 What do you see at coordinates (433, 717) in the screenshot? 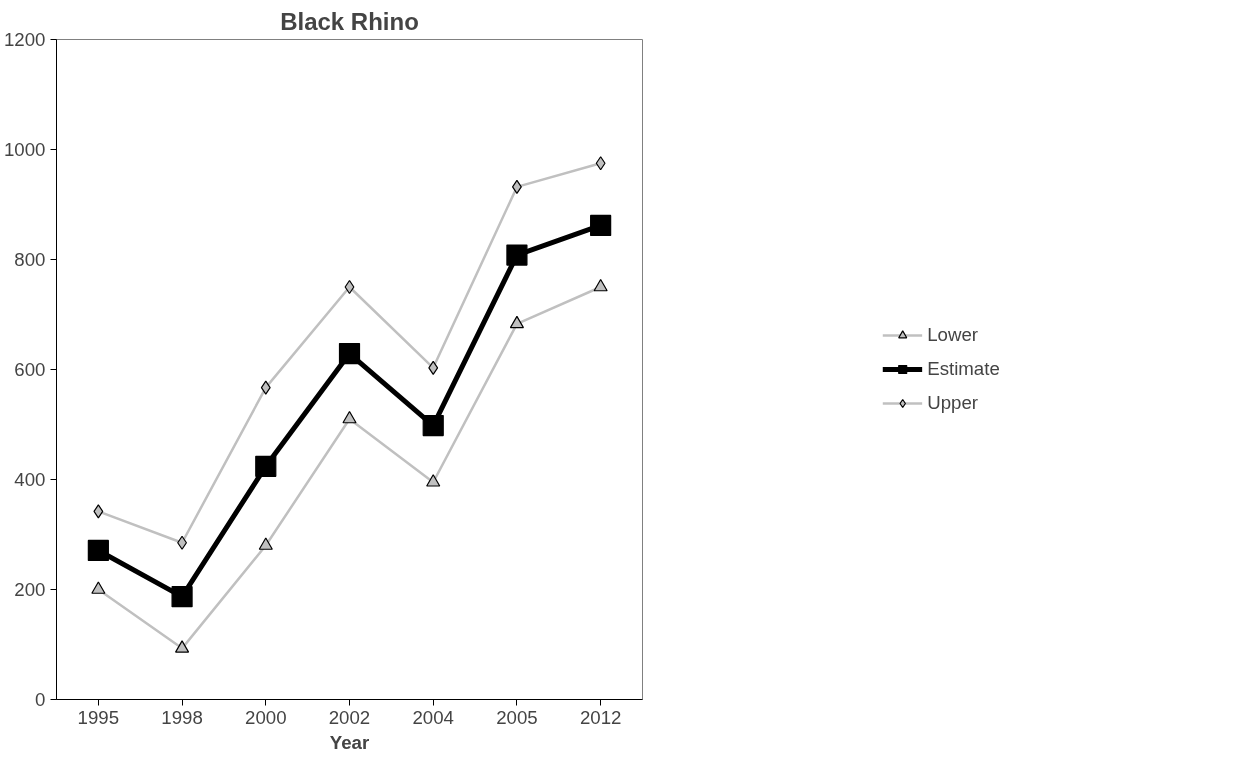
I see `x-tick-label: 2004` at bounding box center [433, 717].